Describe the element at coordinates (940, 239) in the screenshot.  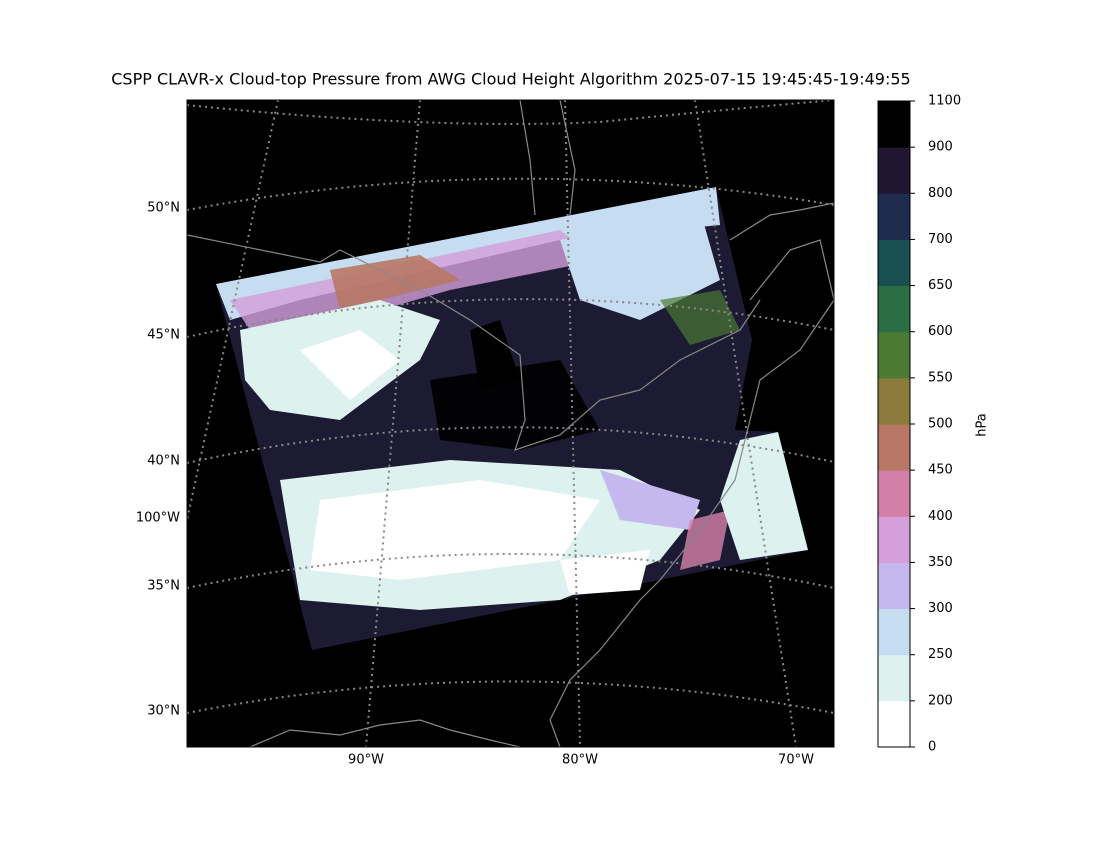
I see `colorbar-tick-label: 700` at that location.